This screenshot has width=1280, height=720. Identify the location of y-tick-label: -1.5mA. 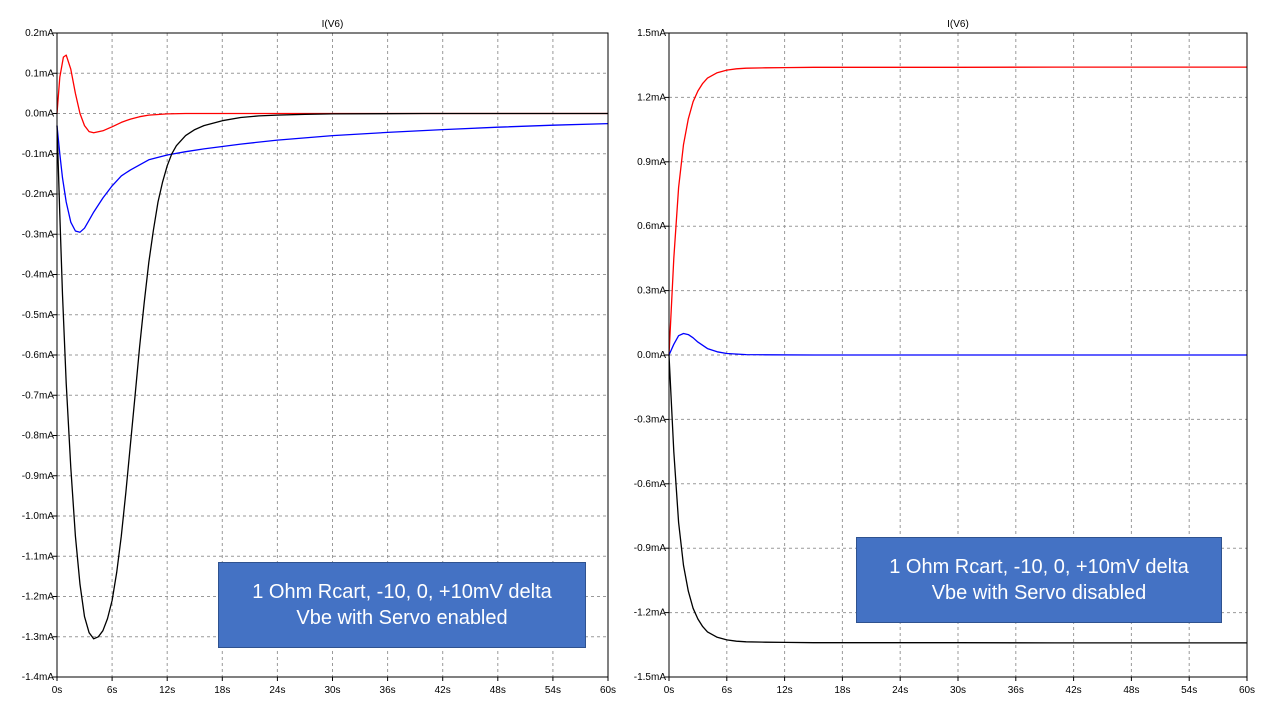
(650, 677).